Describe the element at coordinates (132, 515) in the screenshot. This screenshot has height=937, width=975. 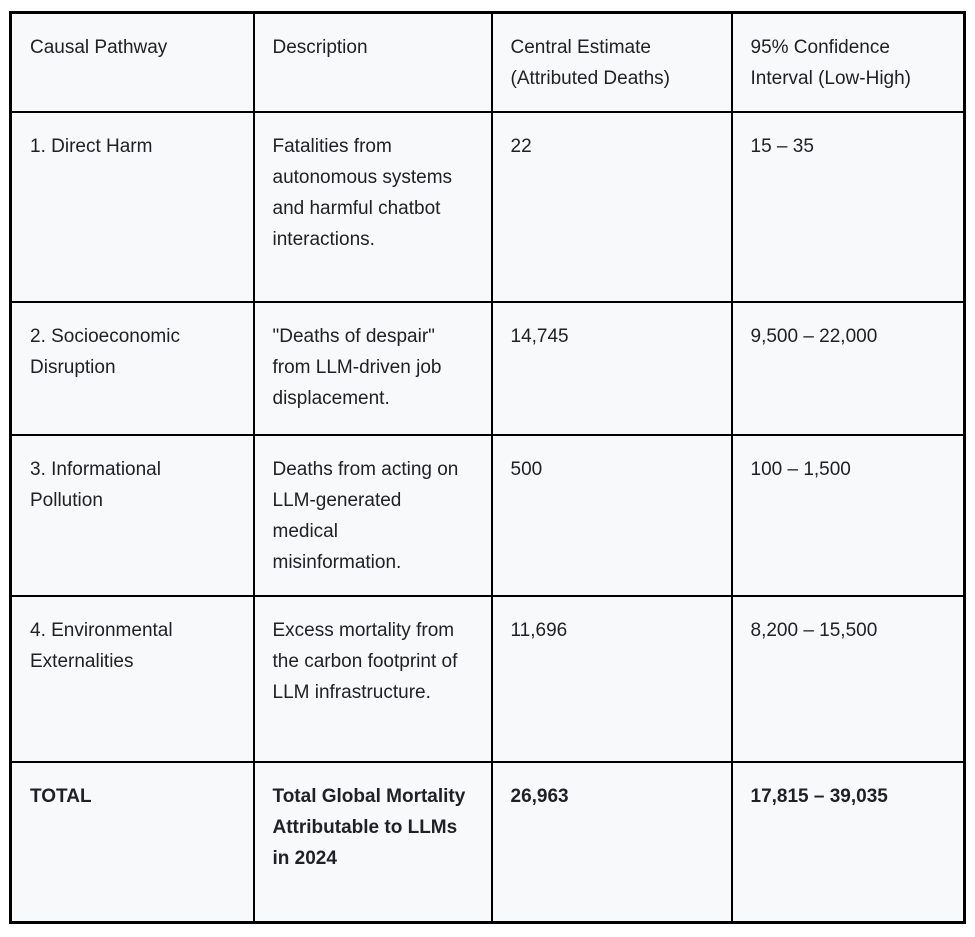
I see `cell-pathway: 3. Informational Pollution` at that location.